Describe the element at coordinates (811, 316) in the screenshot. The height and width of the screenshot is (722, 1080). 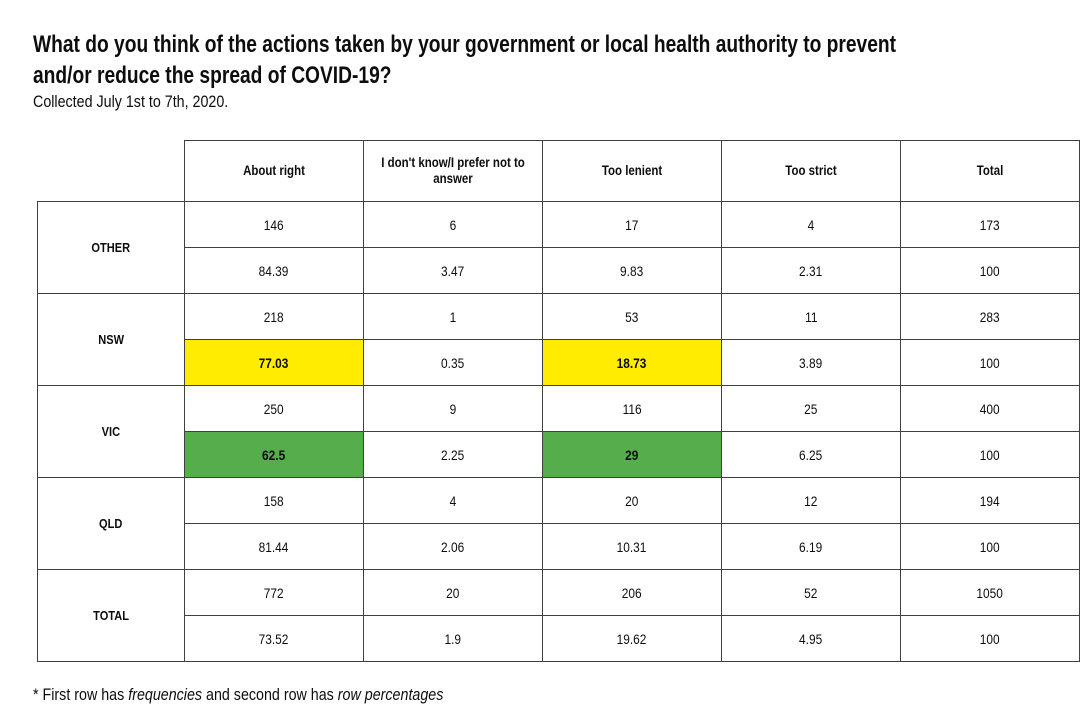
I see `cell-value: 11` at that location.